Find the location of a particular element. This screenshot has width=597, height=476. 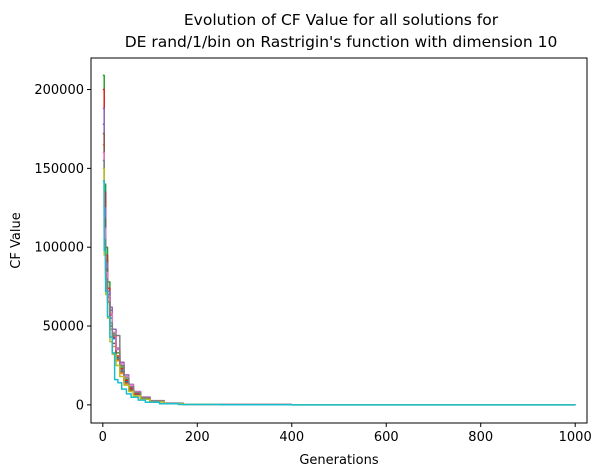

y-tick-label: 200000 is located at coordinates (59, 90).